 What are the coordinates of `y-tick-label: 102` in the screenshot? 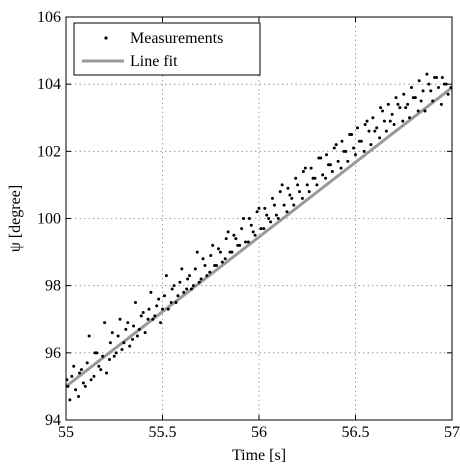 It's located at (49, 151).